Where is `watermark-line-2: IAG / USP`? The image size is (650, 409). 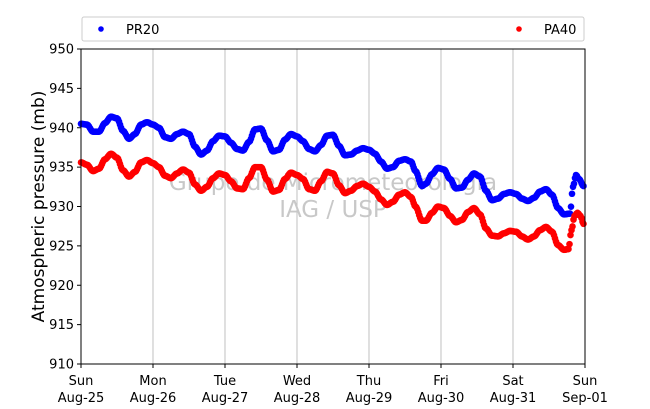
watermark-line-2: IAG / USP is located at coordinates (333, 210).